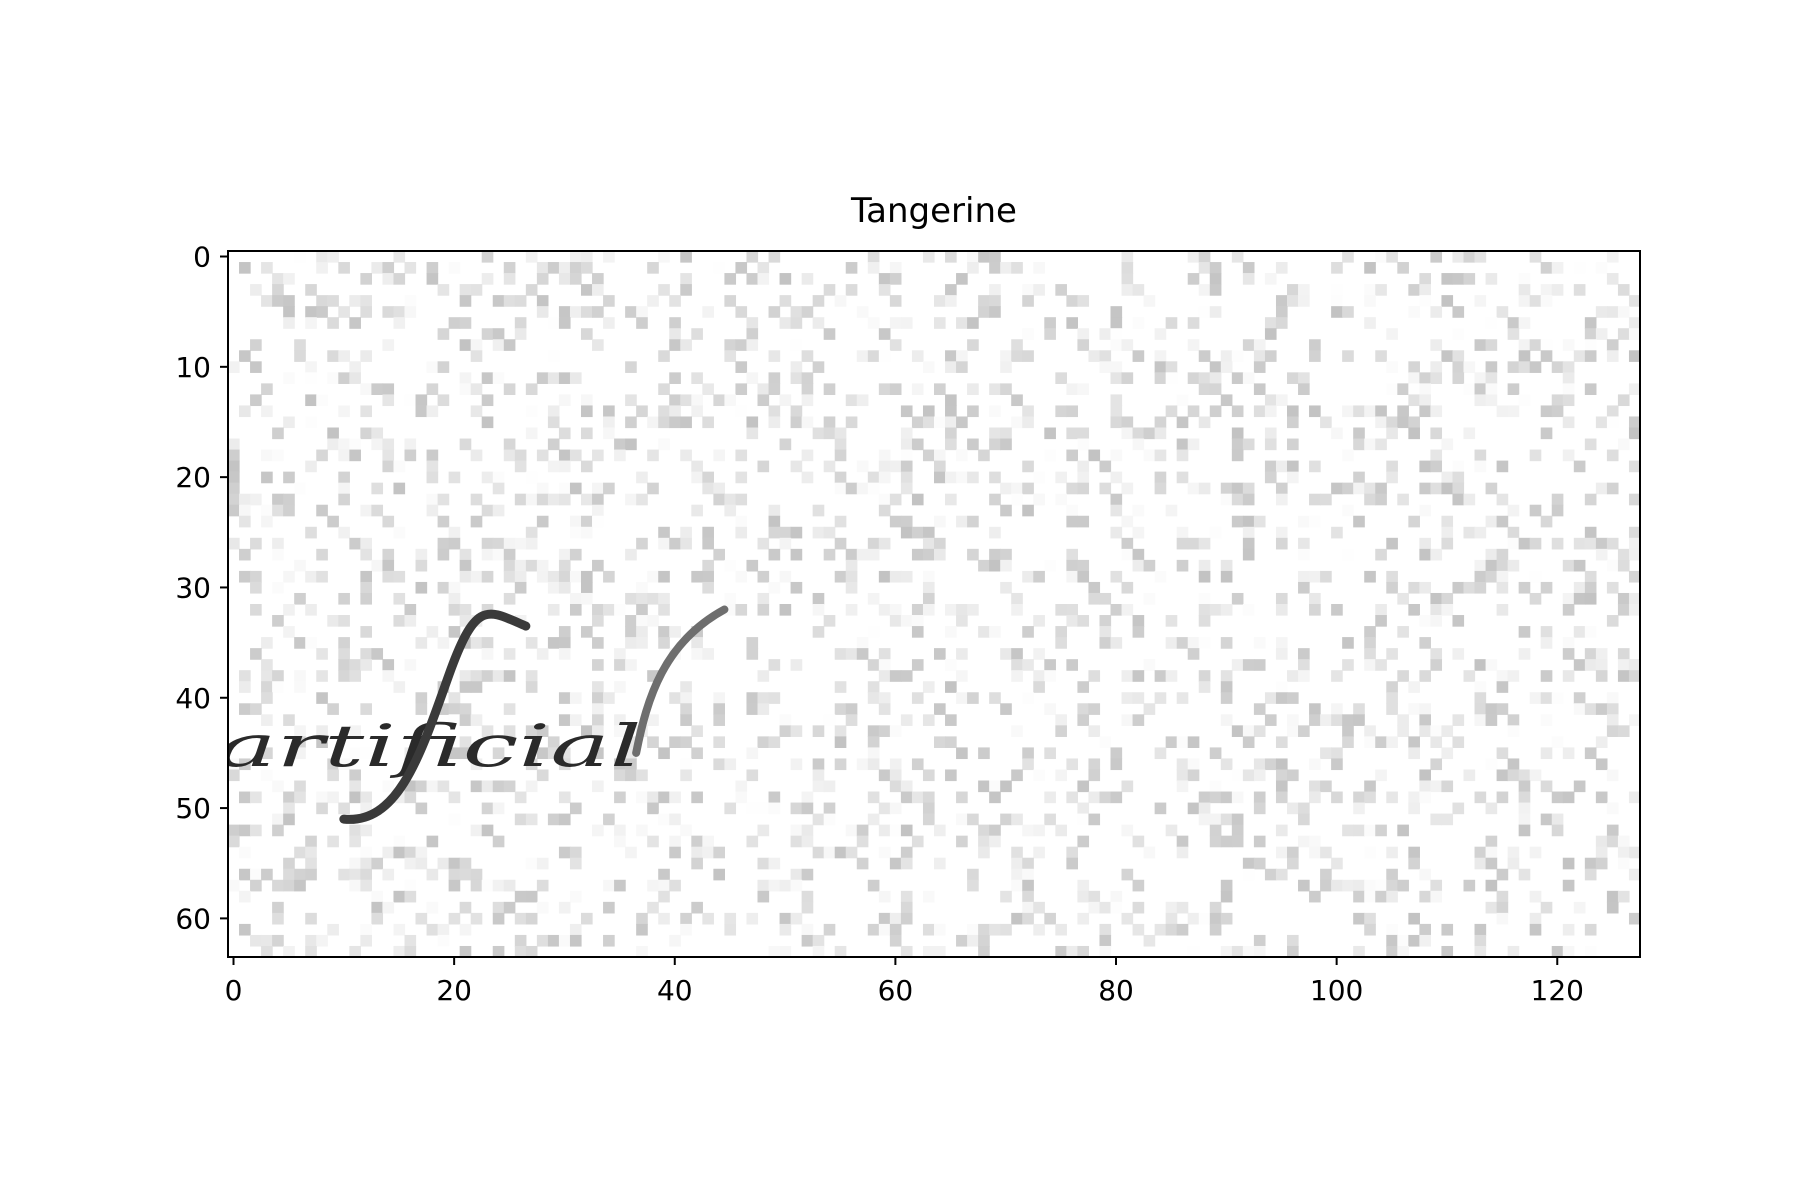 This screenshot has height=1200, width=1800. What do you see at coordinates (1336, 990) in the screenshot?
I see `x-tick-label: 100` at bounding box center [1336, 990].